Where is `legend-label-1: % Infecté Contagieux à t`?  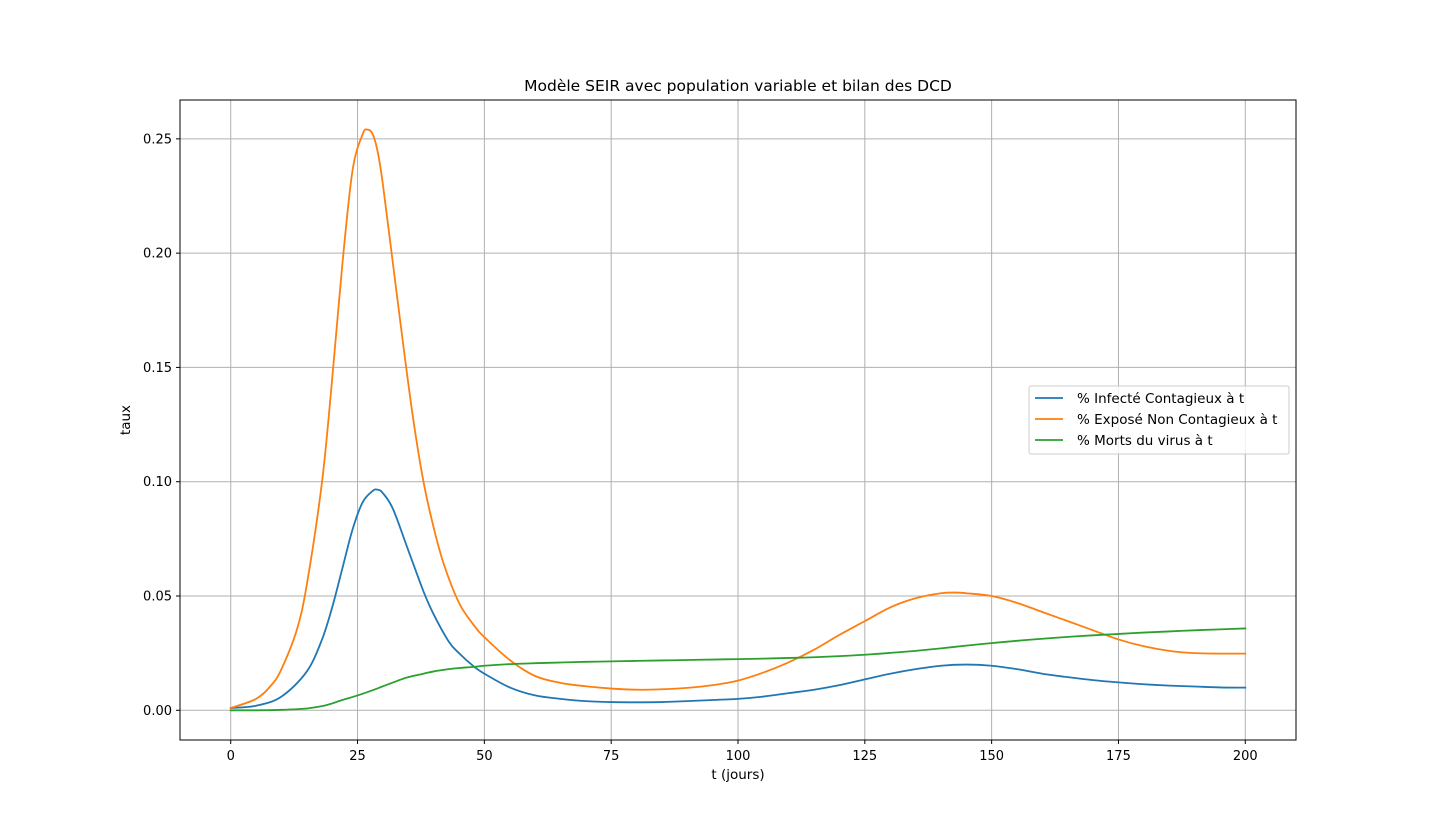 legend-label-1: % Infecté Contagieux à t is located at coordinates (1160, 399).